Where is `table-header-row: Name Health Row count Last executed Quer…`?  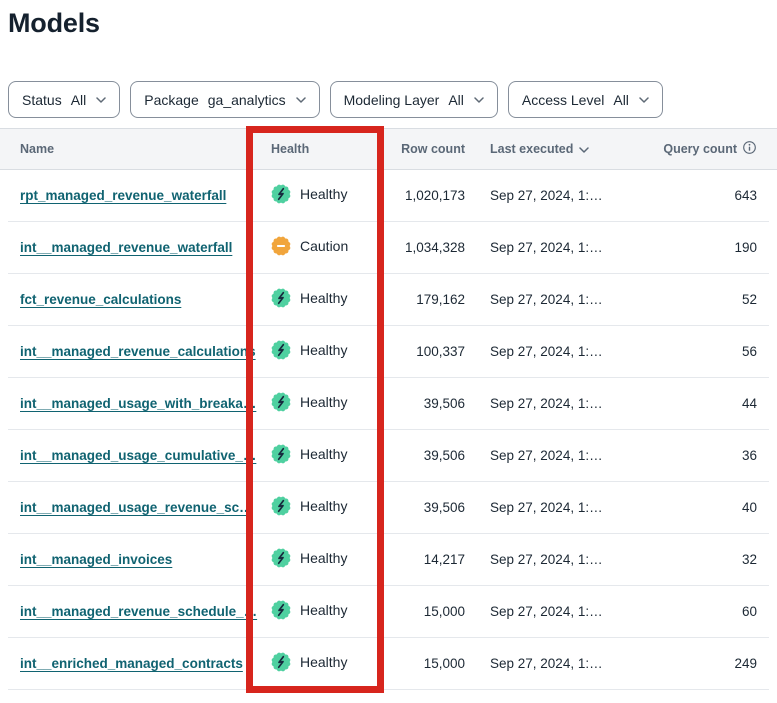
table-header-row: Name Health Row count Last executed Quer… is located at coordinates (388, 149).